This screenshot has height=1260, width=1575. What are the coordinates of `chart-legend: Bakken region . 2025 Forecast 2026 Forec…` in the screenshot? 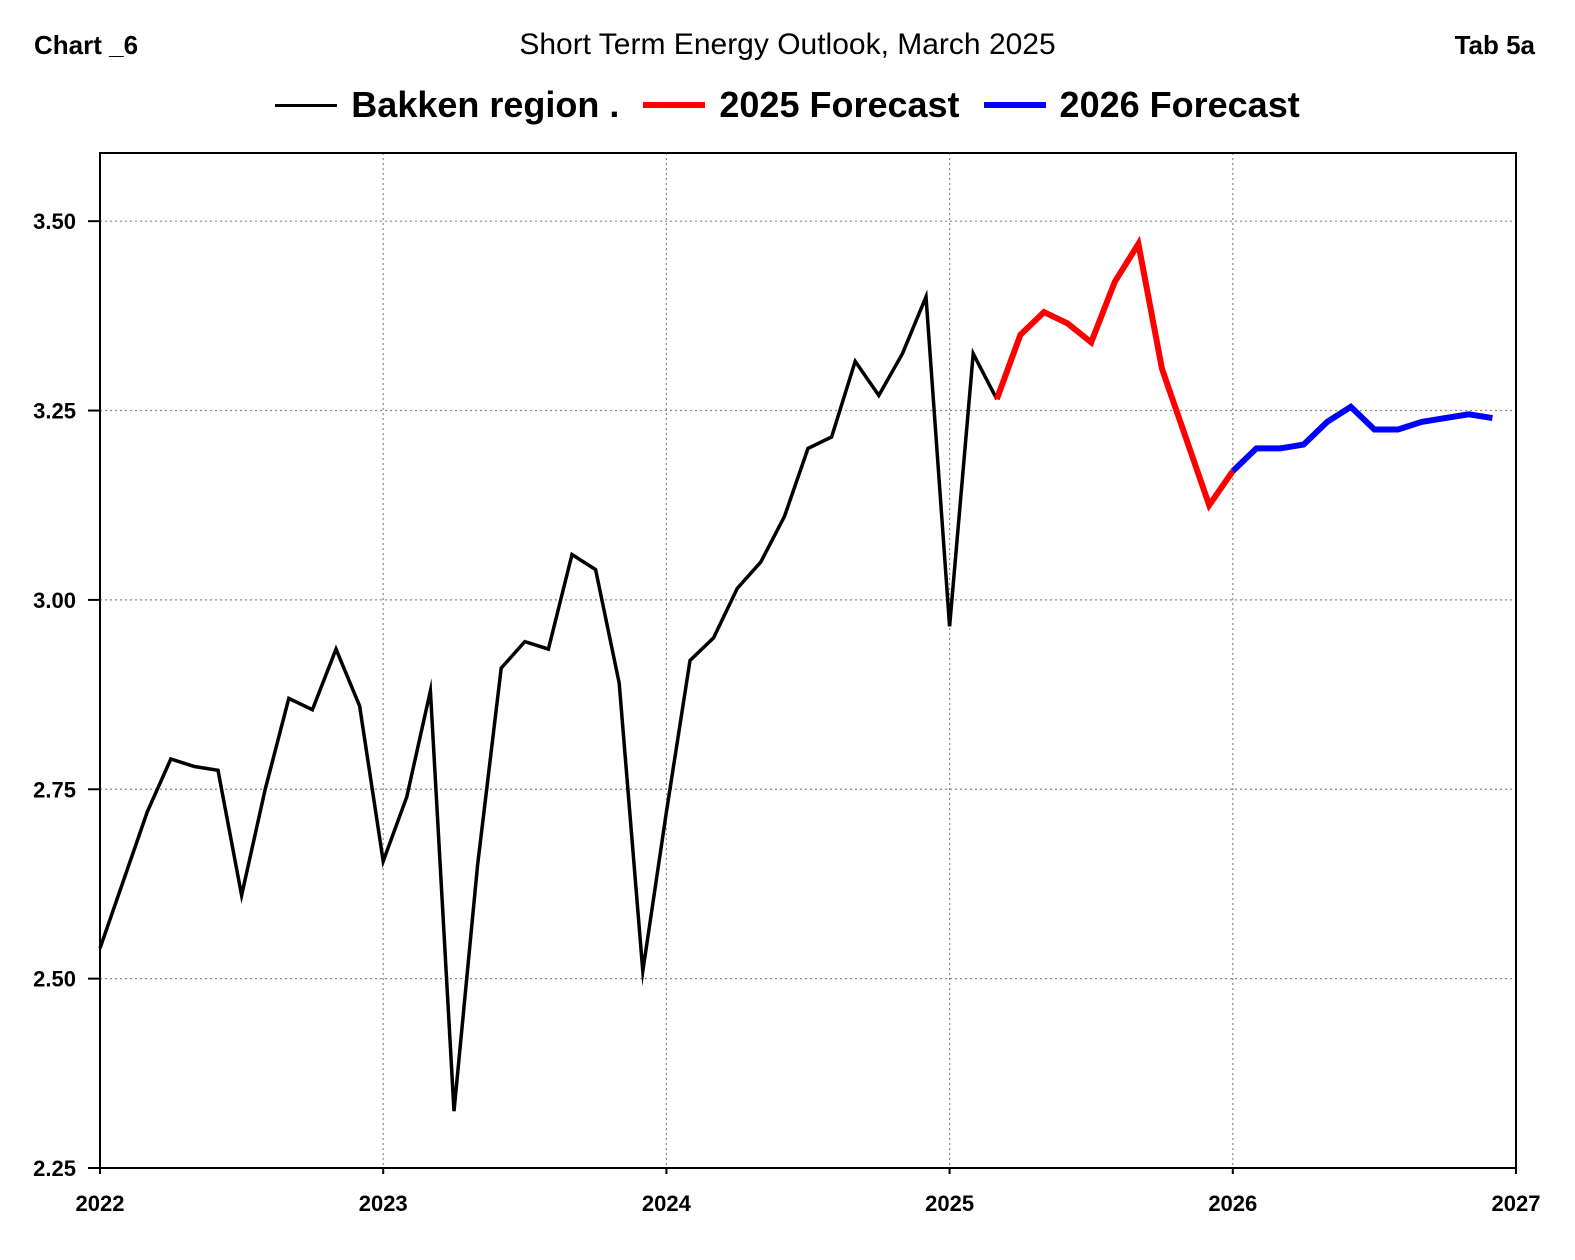 It's located at (787, 105).